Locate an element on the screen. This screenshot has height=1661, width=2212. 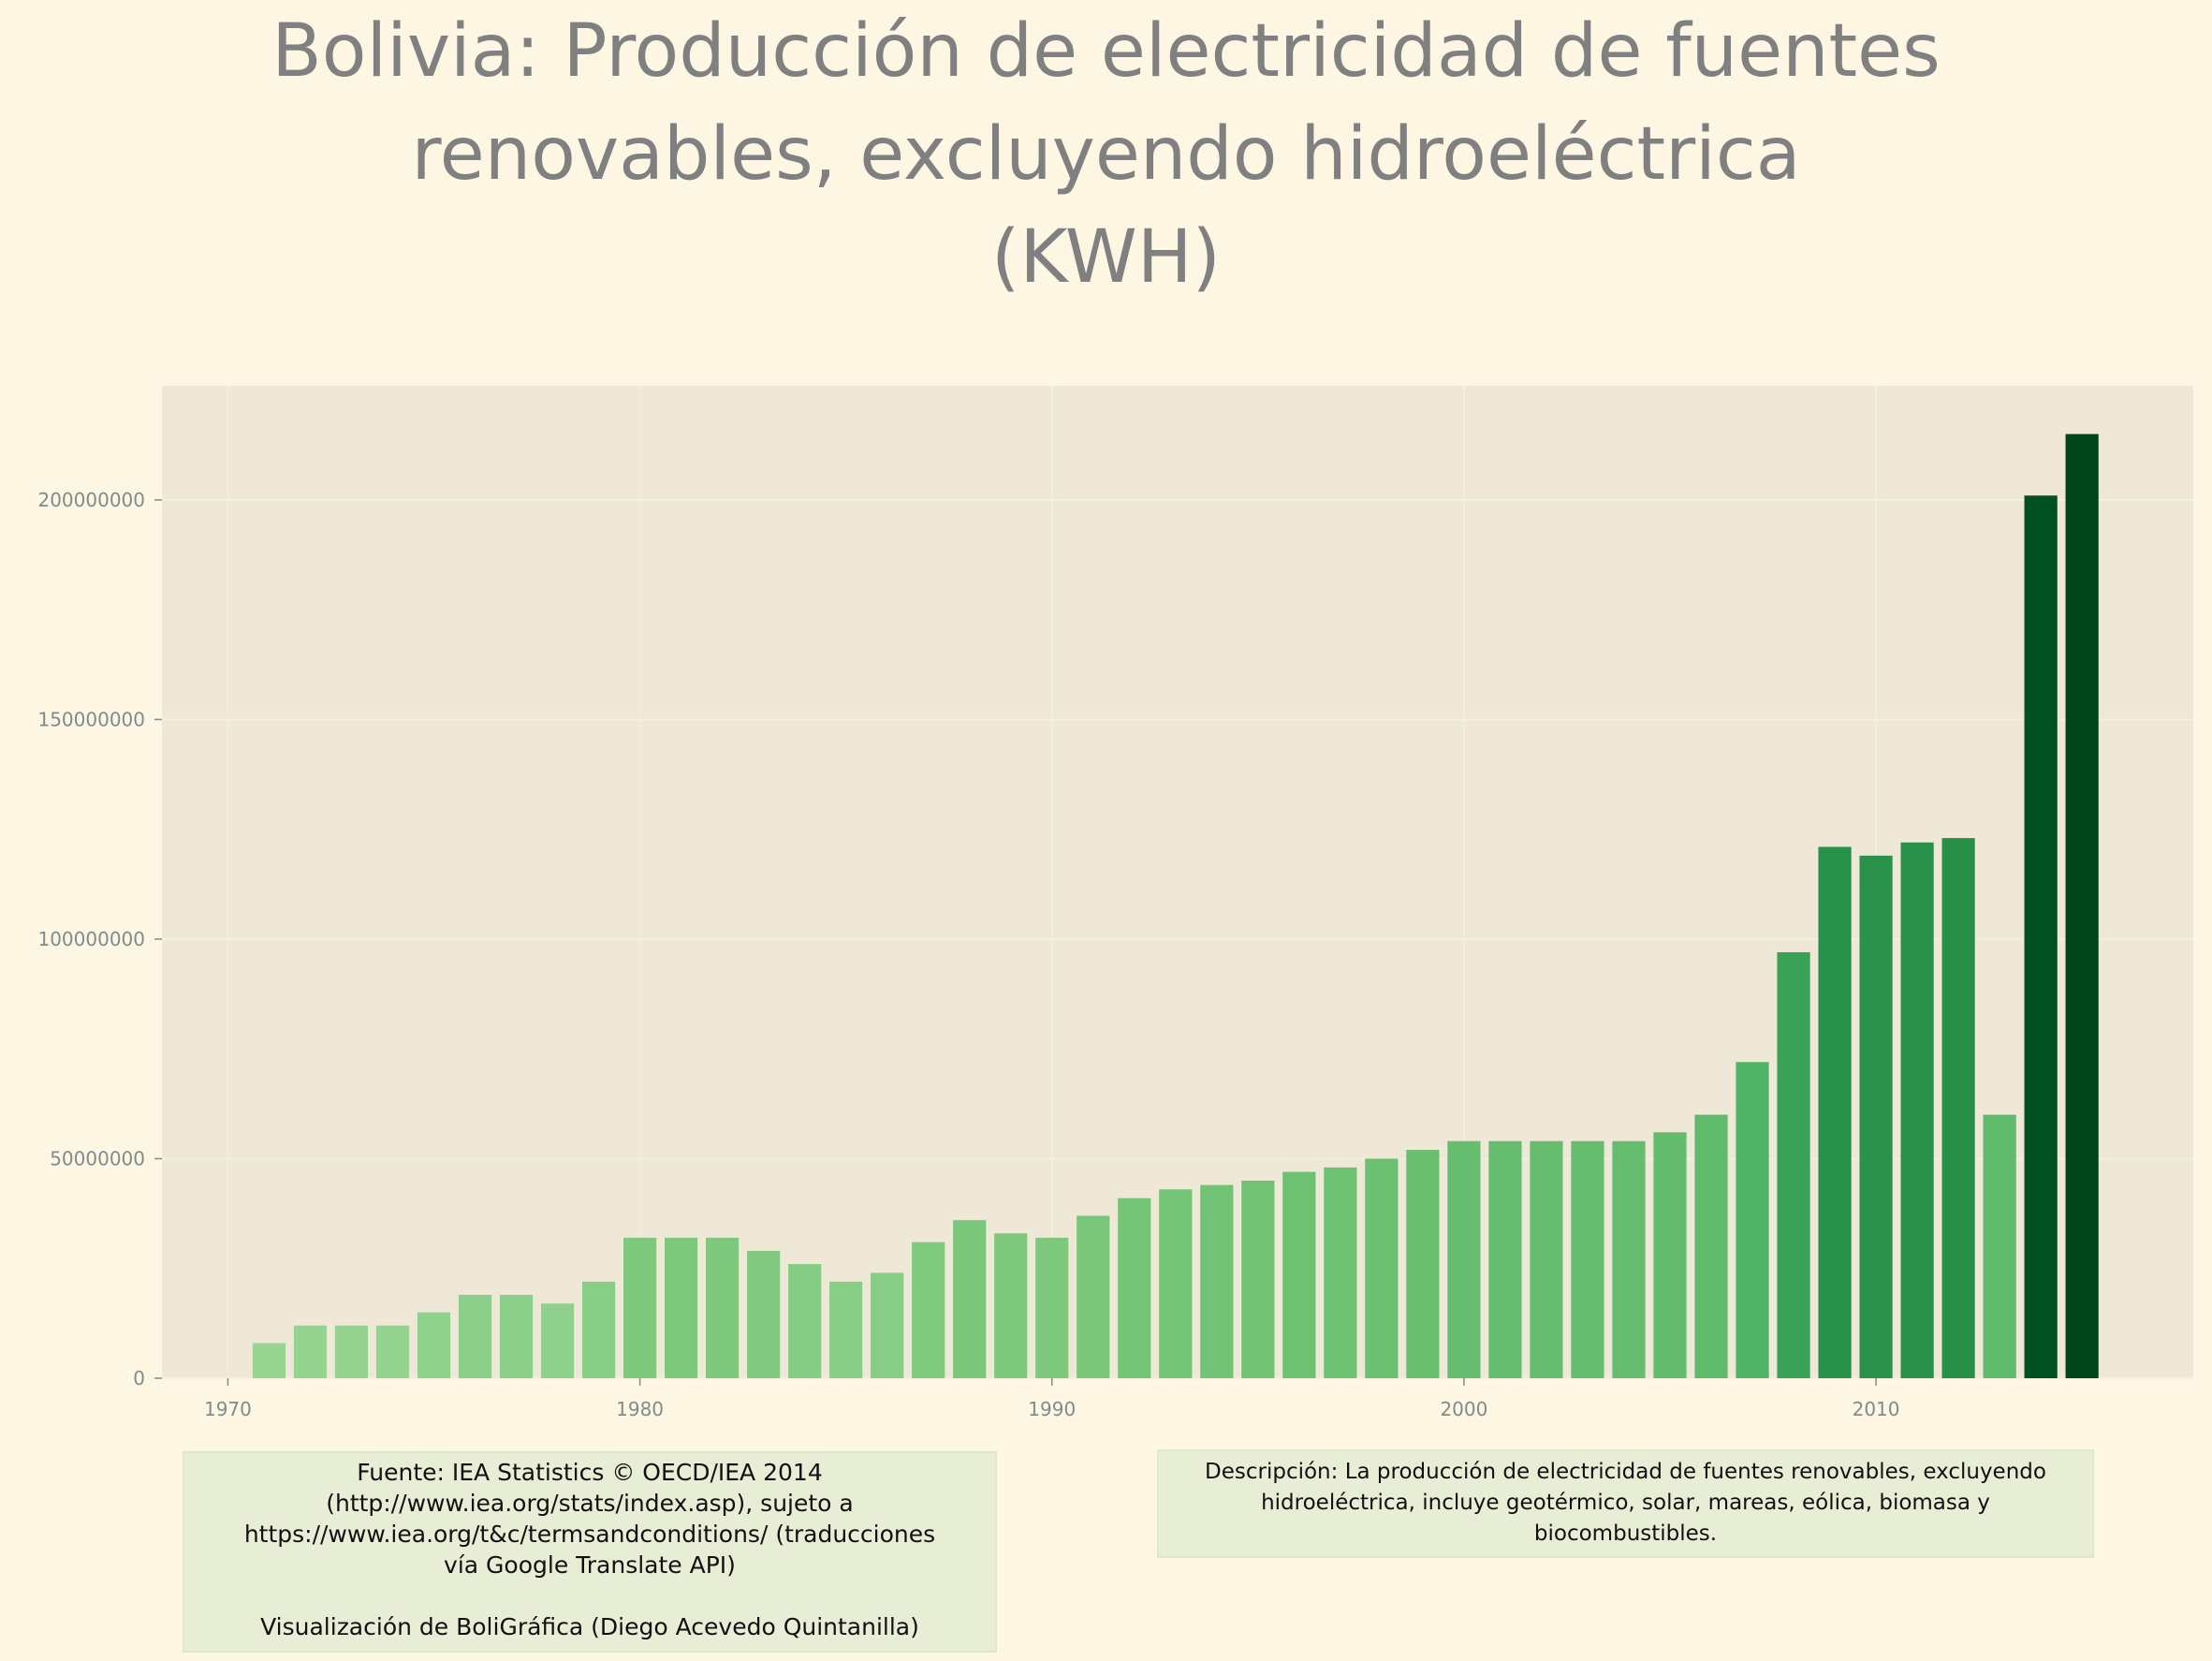
bar-2011 is located at coordinates (1917, 1110).